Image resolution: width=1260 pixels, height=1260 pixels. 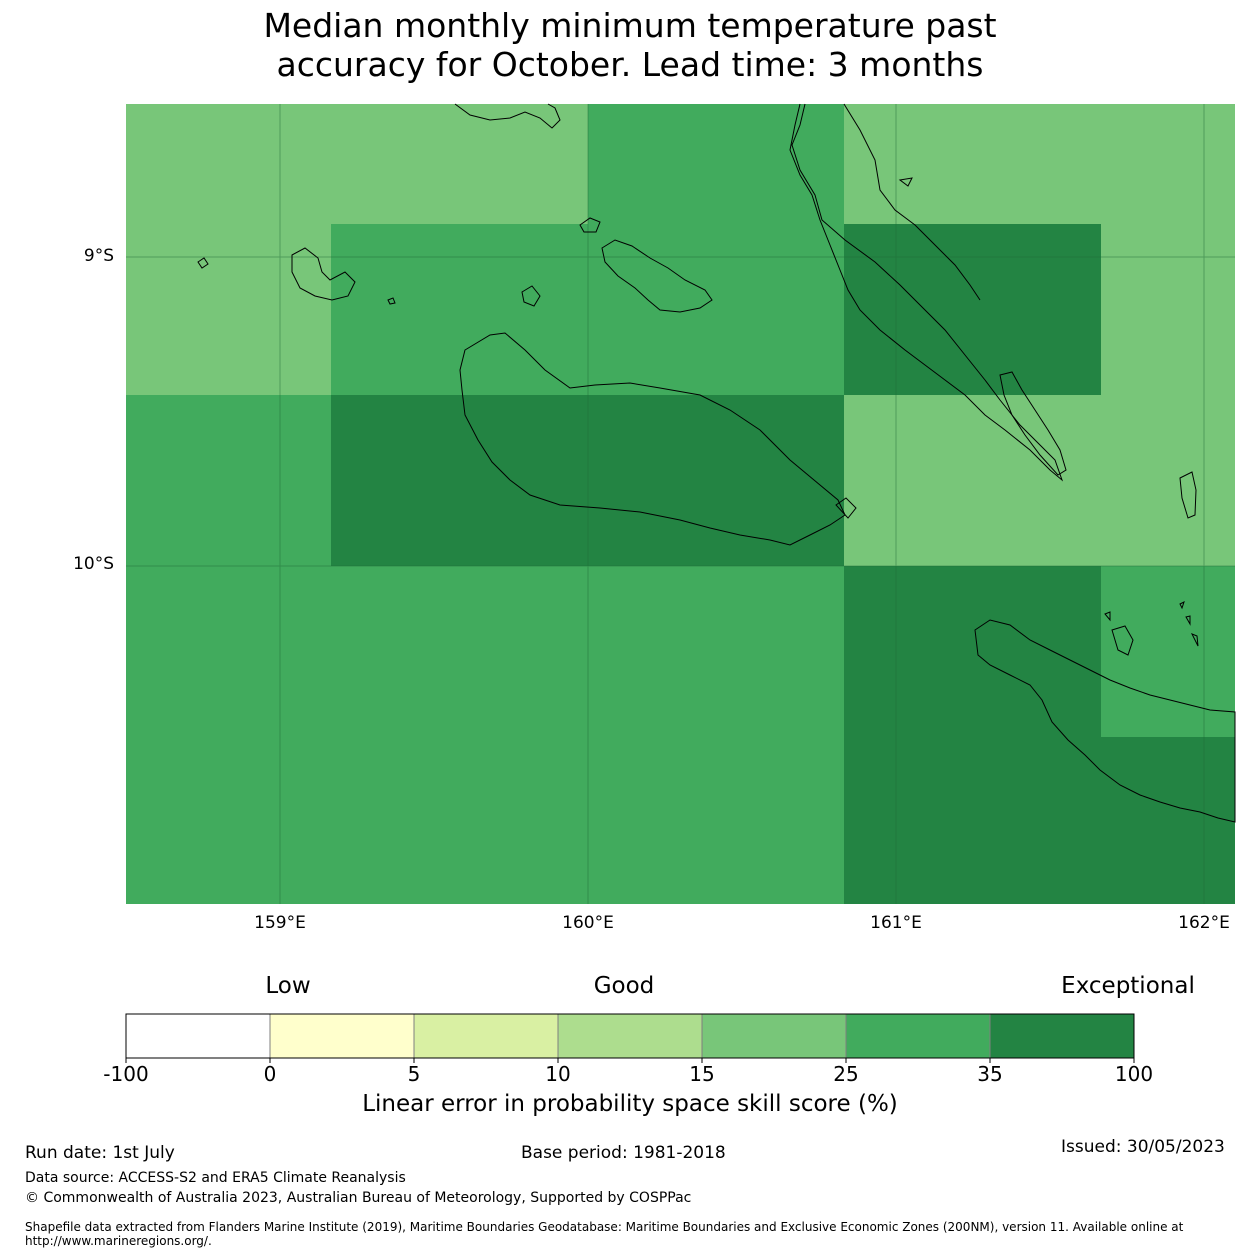 I want to click on legend-tick: 25, so click(x=846, y=1074).